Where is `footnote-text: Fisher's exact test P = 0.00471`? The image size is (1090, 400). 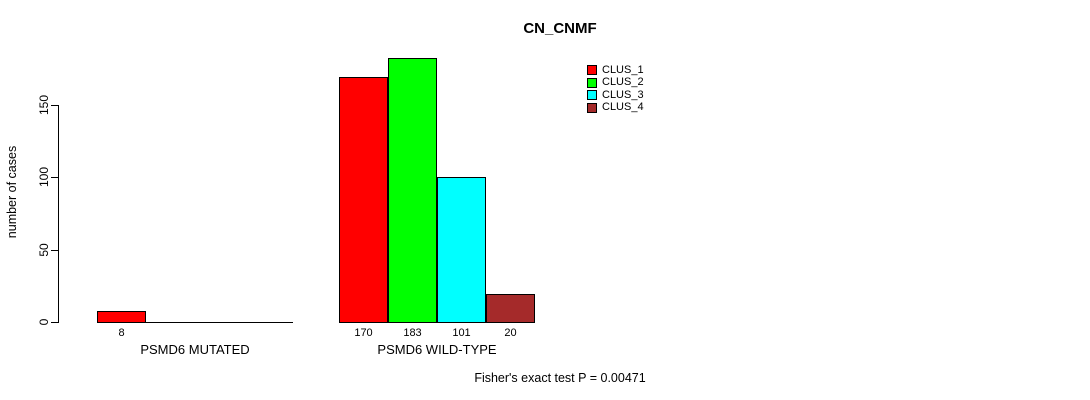 footnote-text: Fisher's exact test P = 0.00471 is located at coordinates (560, 378).